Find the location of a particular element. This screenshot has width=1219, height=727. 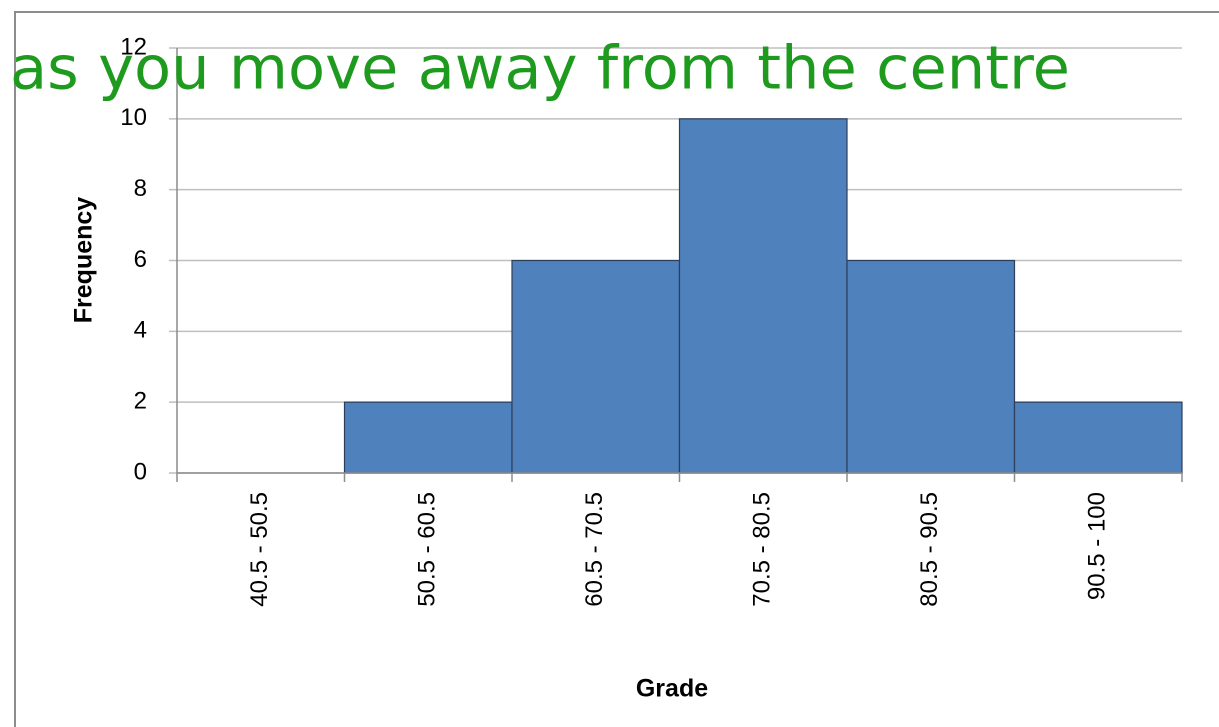

y-tick-label: 10 is located at coordinates (133, 117).